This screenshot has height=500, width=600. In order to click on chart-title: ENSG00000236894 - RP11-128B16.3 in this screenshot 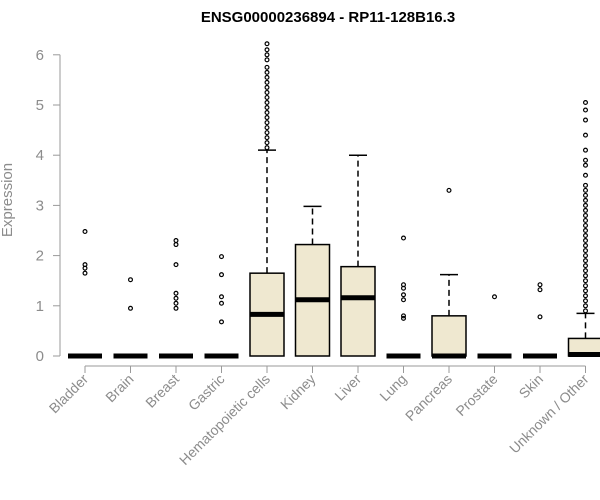, I will do `click(328, 17)`.